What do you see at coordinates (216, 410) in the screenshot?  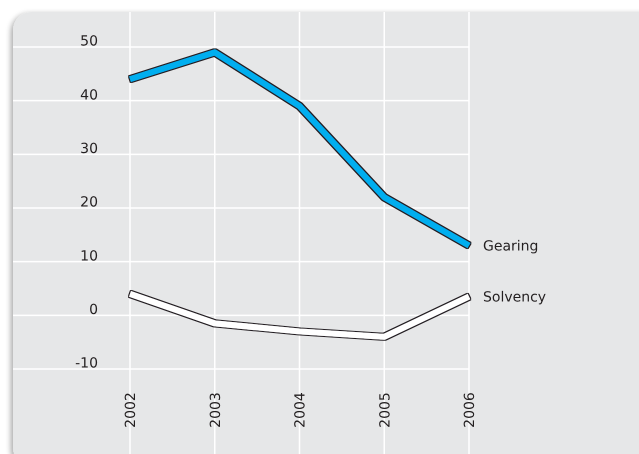 I see `x-tick-label: 2003` at bounding box center [216, 410].